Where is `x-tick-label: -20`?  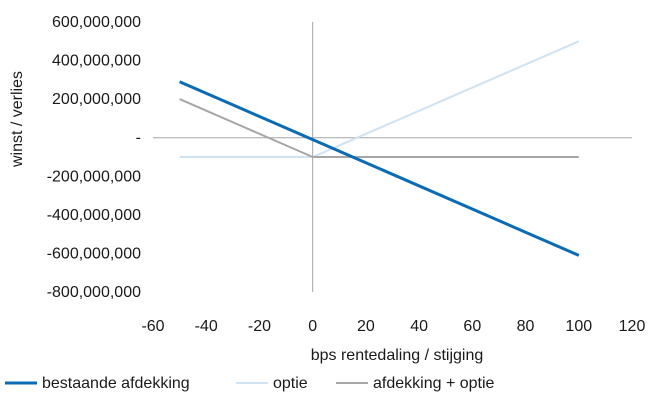
x-tick-label: -20 is located at coordinates (259, 326).